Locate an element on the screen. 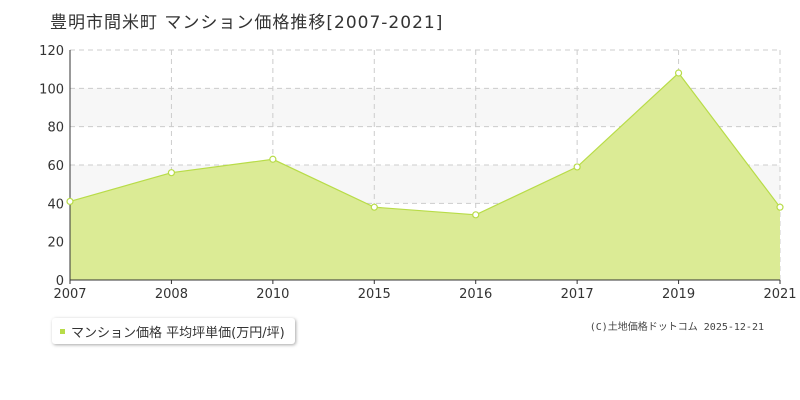 Image resolution: width=800 pixels, height=400 pixels. legend-swatch is located at coordinates (62, 331).